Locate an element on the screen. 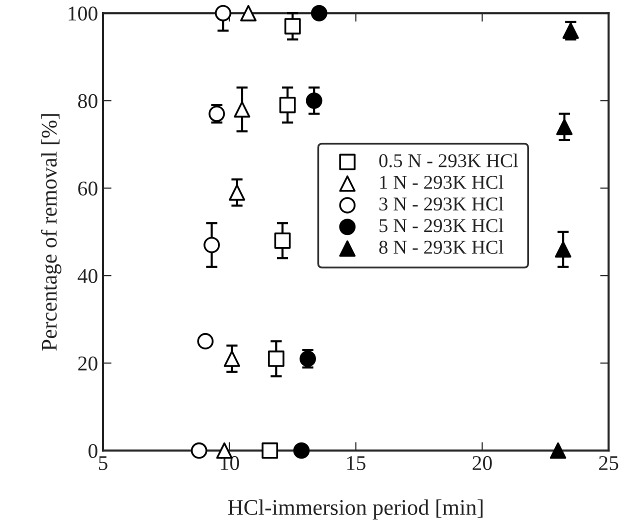 Image resolution: width=632 pixels, height=527 pixels. x-tick-label: 25 is located at coordinates (608, 463).